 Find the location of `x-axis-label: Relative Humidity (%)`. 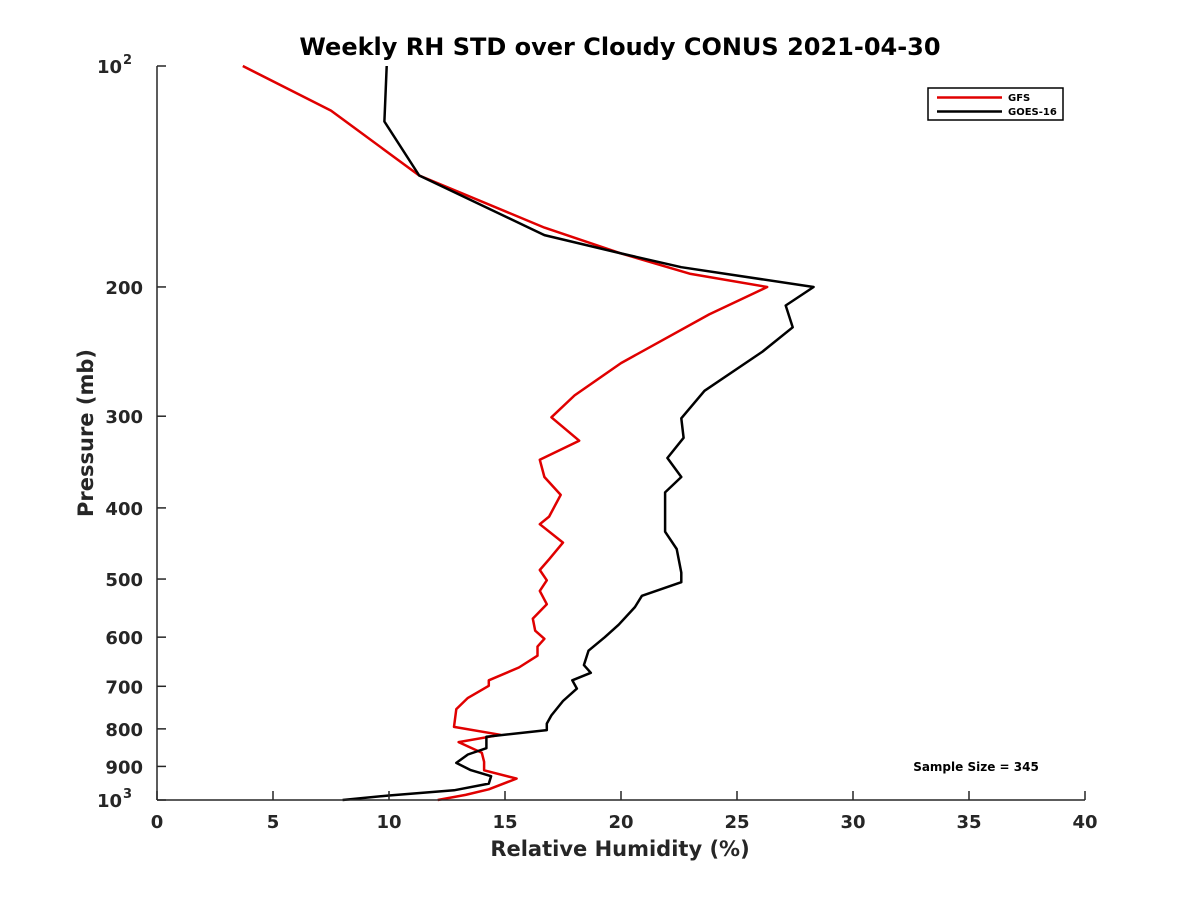

x-axis-label: Relative Humidity (%) is located at coordinates (619, 849).